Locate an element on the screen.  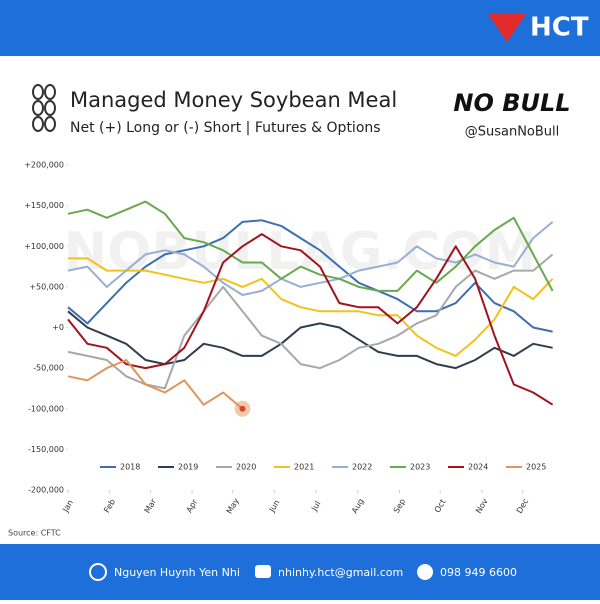
y-tick-label: -200,000 is located at coordinates (46, 490).